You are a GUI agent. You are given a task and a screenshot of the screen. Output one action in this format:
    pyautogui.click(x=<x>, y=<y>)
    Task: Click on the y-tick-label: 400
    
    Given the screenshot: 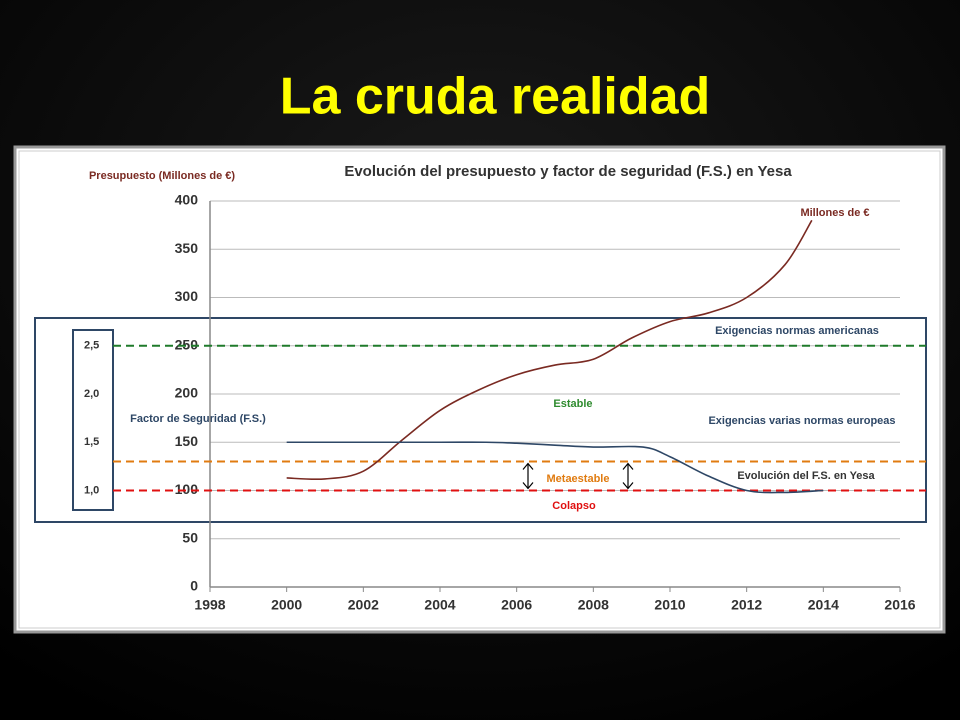 What is the action you would take?
    pyautogui.click(x=187, y=200)
    